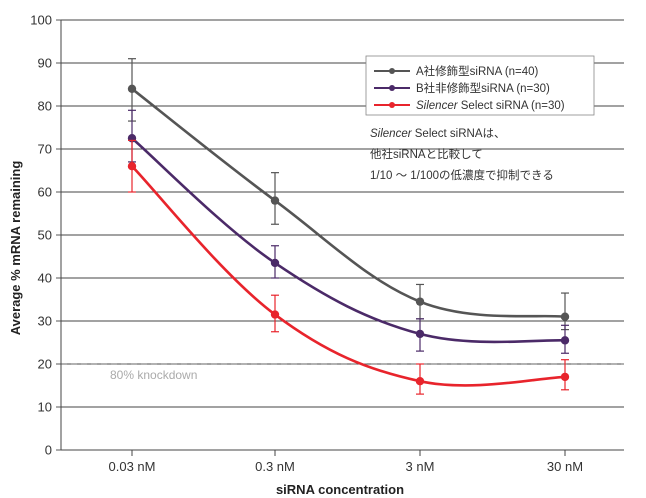 The width and height of the screenshot is (646, 498). Describe the element at coordinates (45, 192) in the screenshot. I see `y-tick-label: 60` at that location.